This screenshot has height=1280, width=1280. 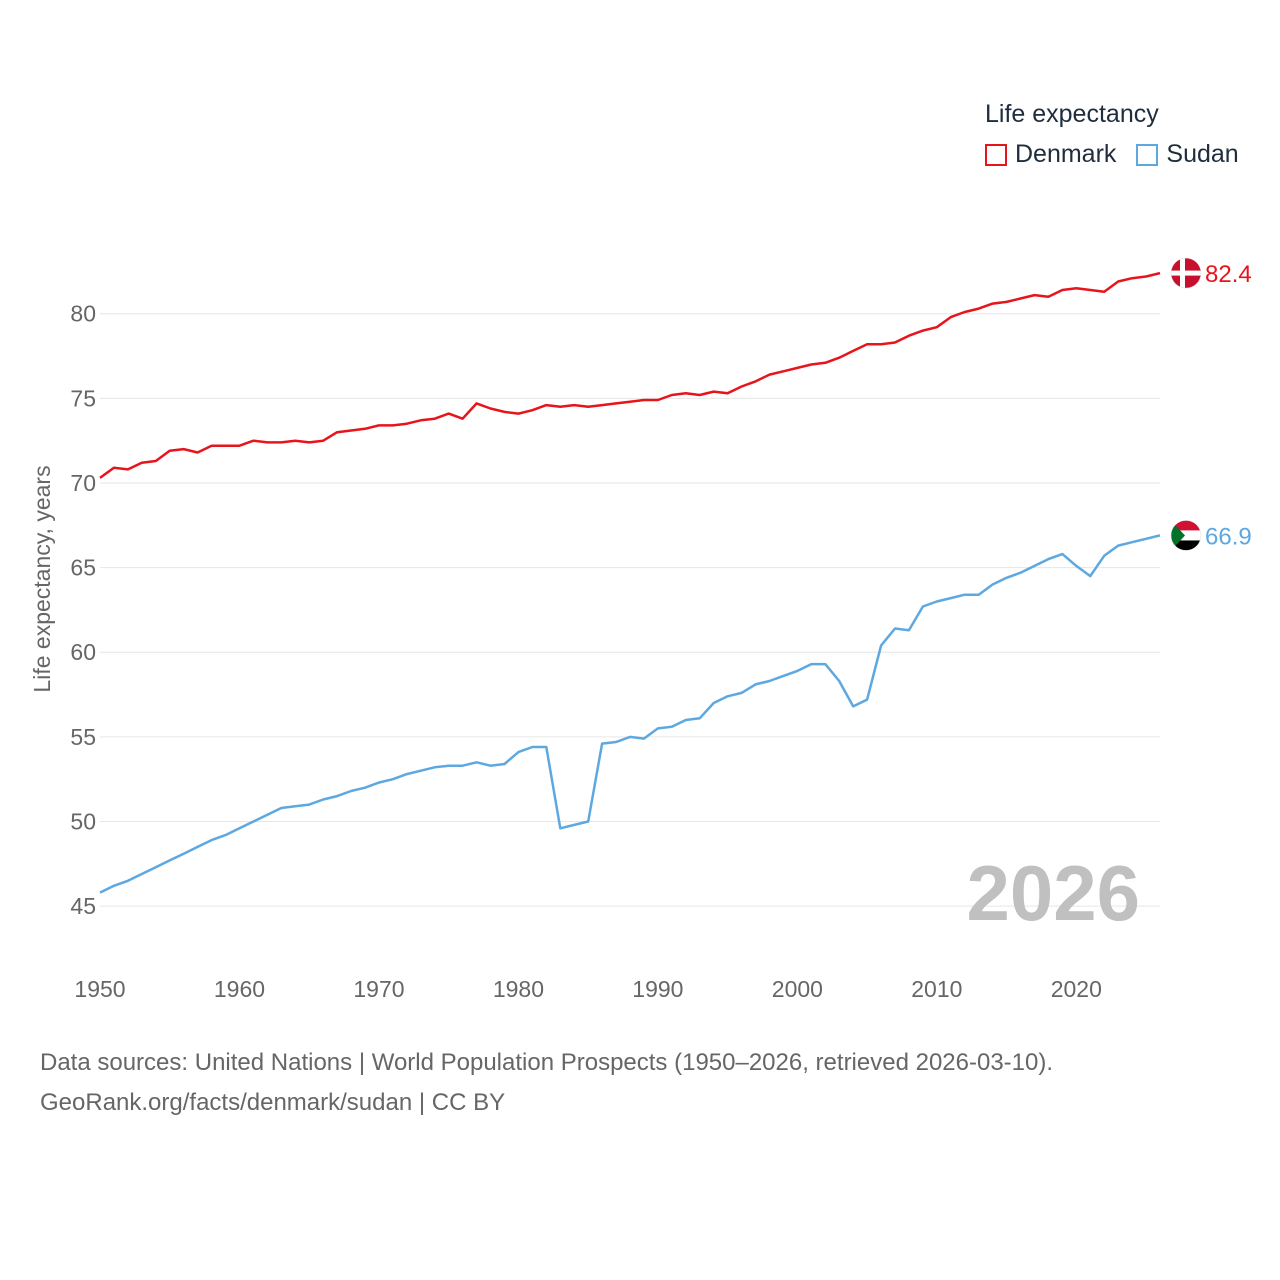 I want to click on x-tick-label: 1990, so click(x=657, y=989).